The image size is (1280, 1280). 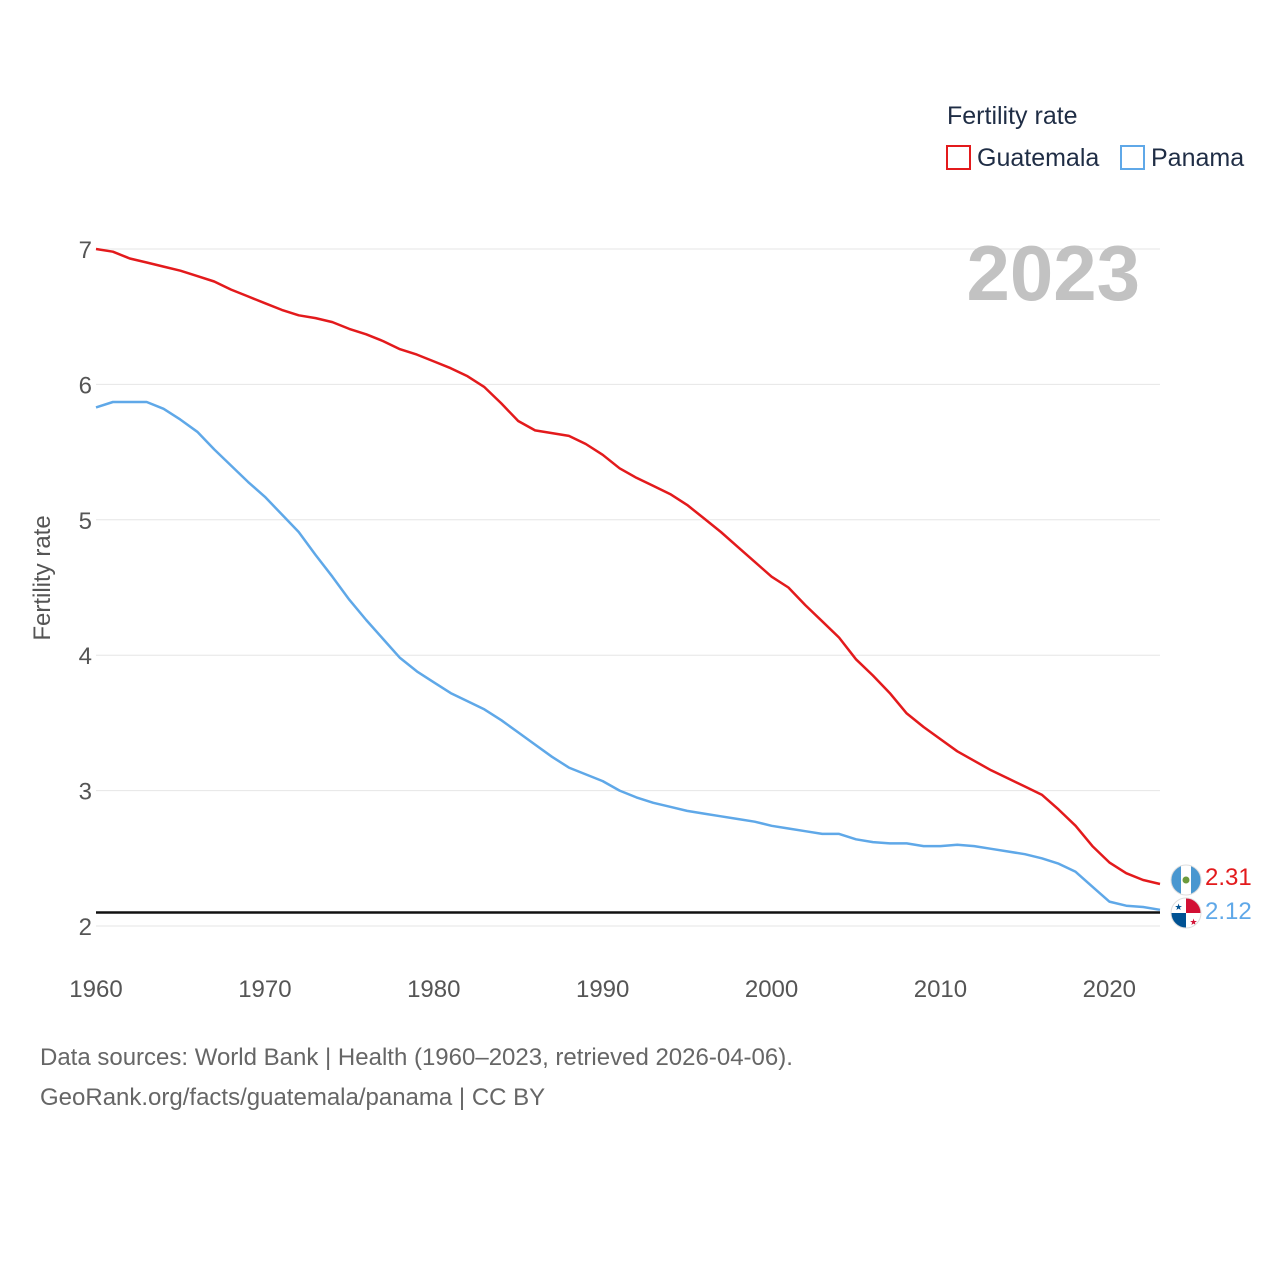 I want to click on x-tick-1970: 1970, so click(x=264, y=989).